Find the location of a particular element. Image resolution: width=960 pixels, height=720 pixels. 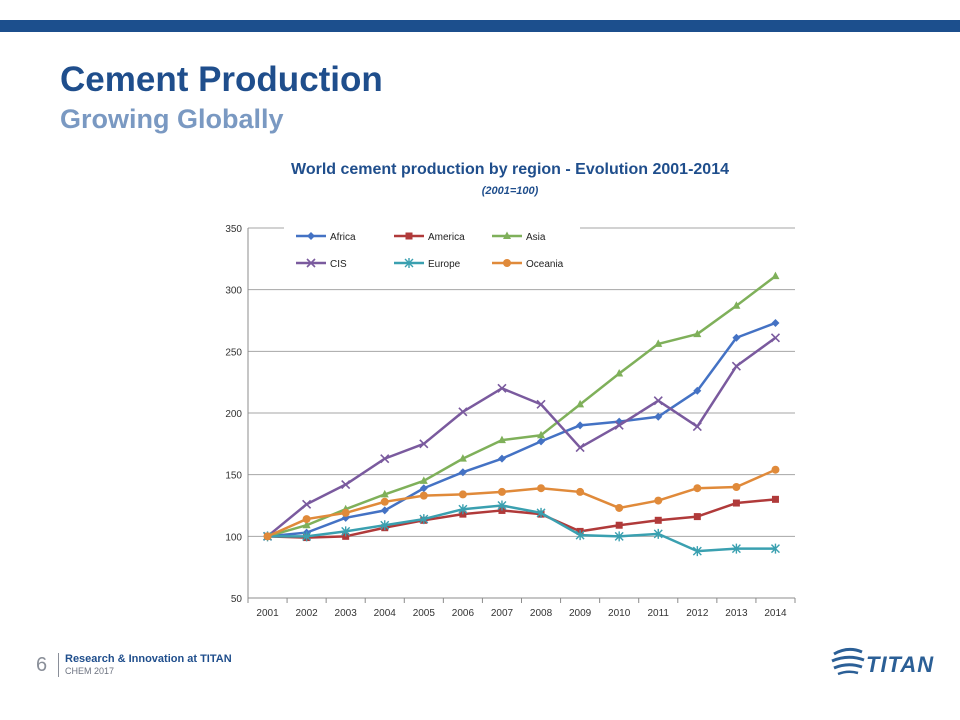

point-europe-2009 is located at coordinates (580, 535).